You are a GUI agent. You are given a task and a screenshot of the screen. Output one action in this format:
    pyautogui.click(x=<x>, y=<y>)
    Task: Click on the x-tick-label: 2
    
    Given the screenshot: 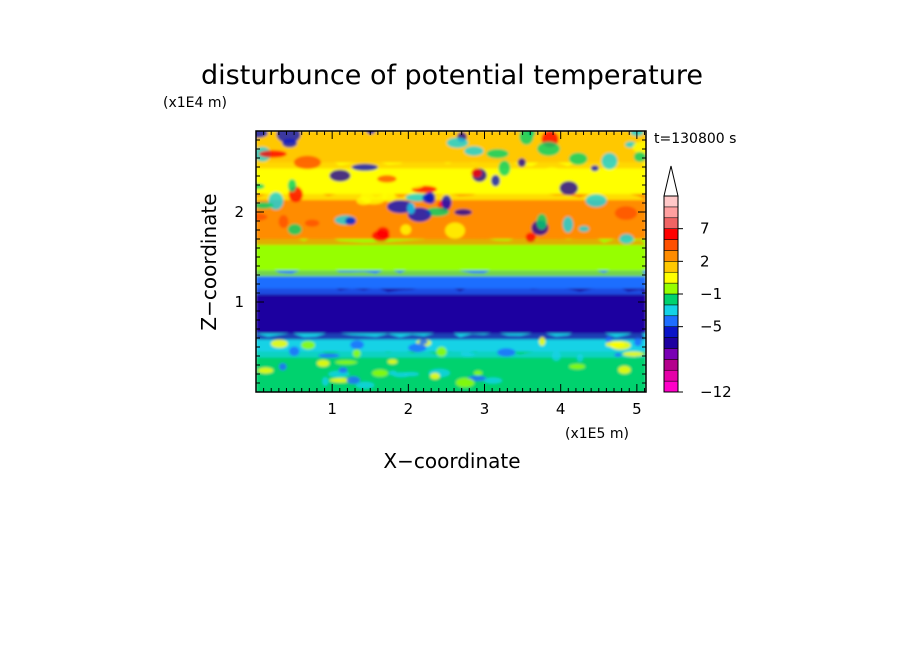 What is the action you would take?
    pyautogui.click(x=409, y=409)
    